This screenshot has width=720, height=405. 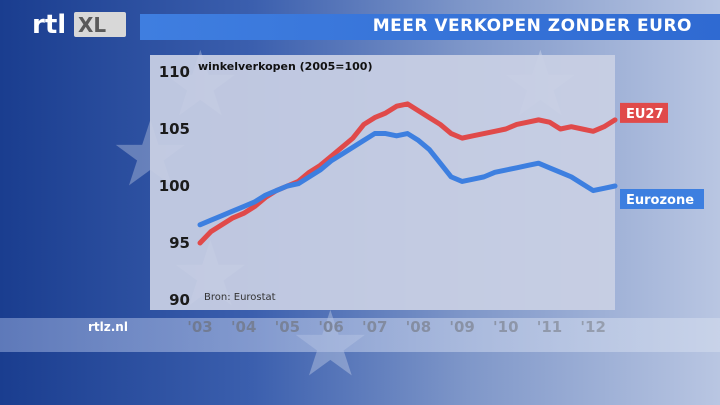 What do you see at coordinates (240, 297) in the screenshot?
I see `source-note: Bron: Eurostat` at bounding box center [240, 297].